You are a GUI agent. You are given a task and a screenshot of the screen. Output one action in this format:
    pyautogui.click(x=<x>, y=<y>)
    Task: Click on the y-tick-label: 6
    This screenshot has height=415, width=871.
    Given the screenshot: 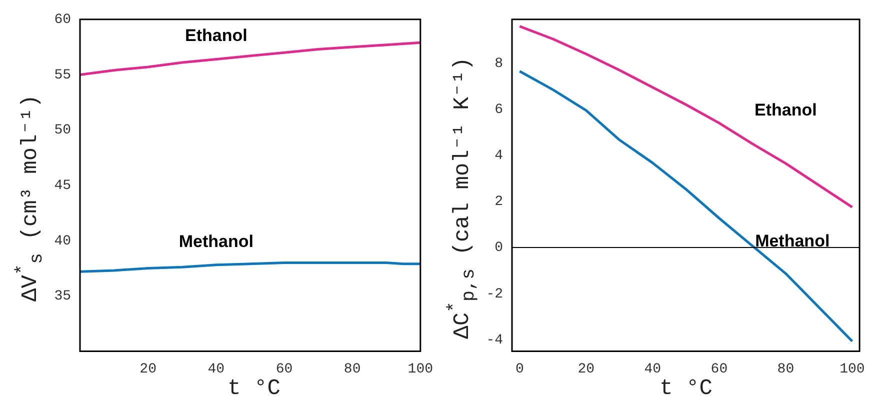 What is the action you would take?
    pyautogui.click(x=498, y=110)
    